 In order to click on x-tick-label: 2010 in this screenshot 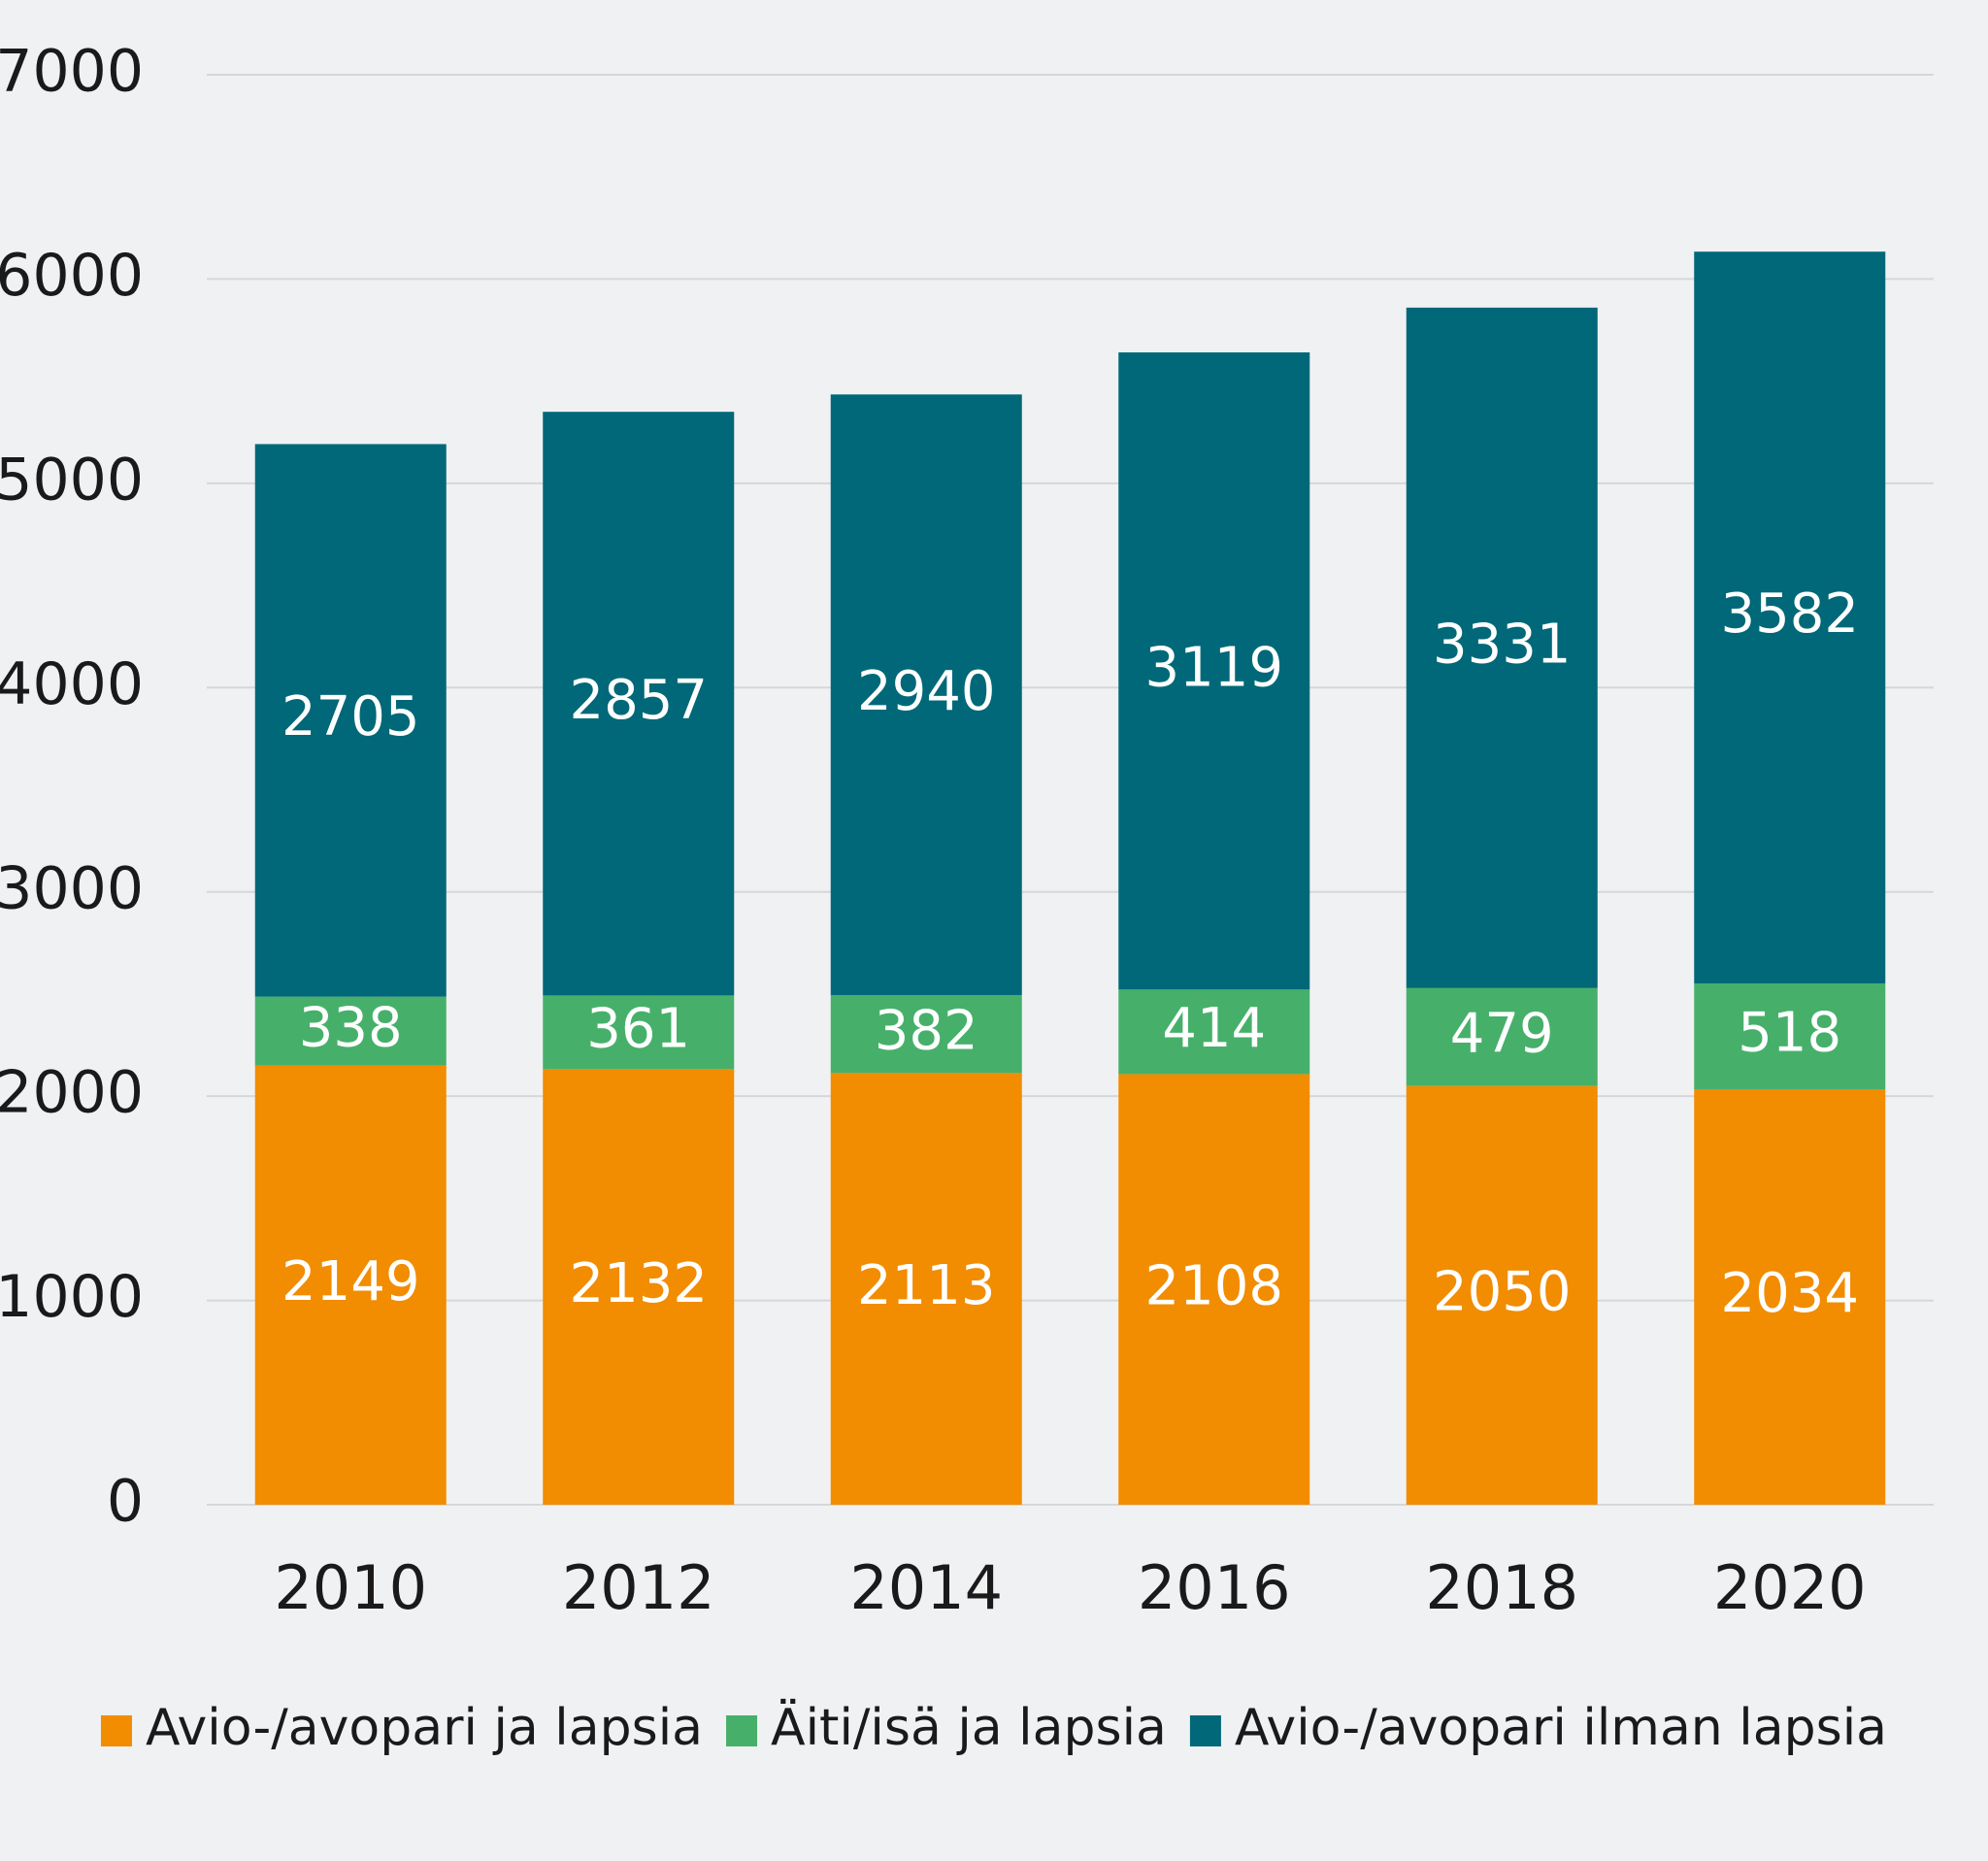, I will do `click(350, 1587)`.